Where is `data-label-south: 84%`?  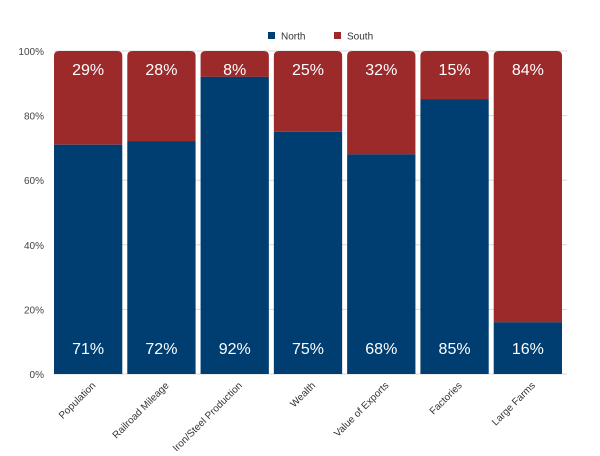 data-label-south: 84% is located at coordinates (528, 70).